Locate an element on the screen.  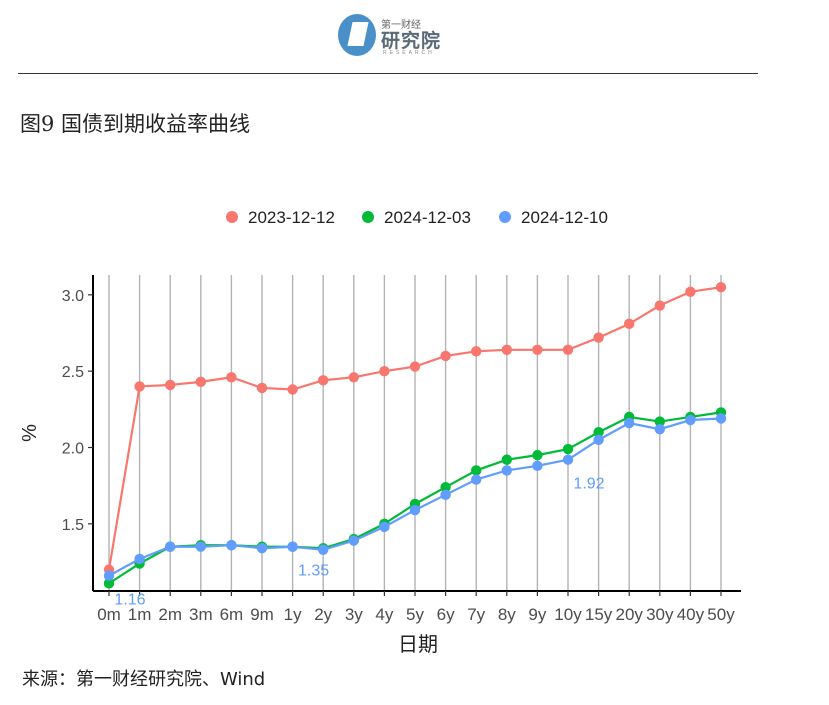
x-tick-label: 3y is located at coordinates (354, 614).